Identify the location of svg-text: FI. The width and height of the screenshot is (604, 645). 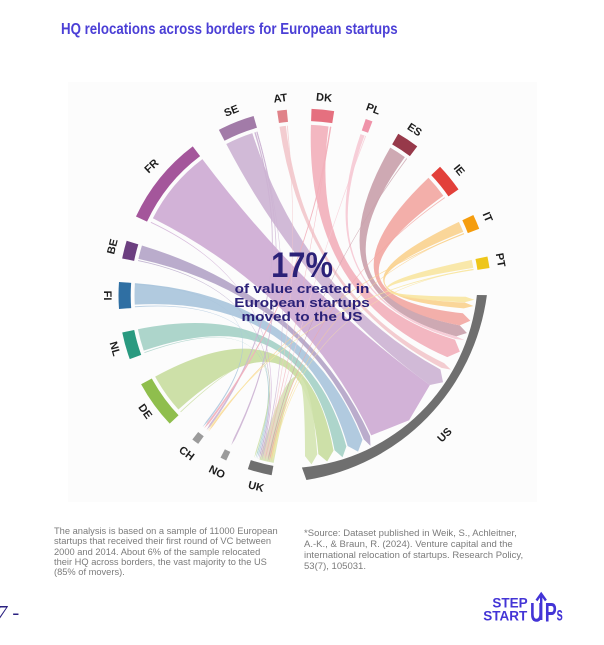
(107, 296).